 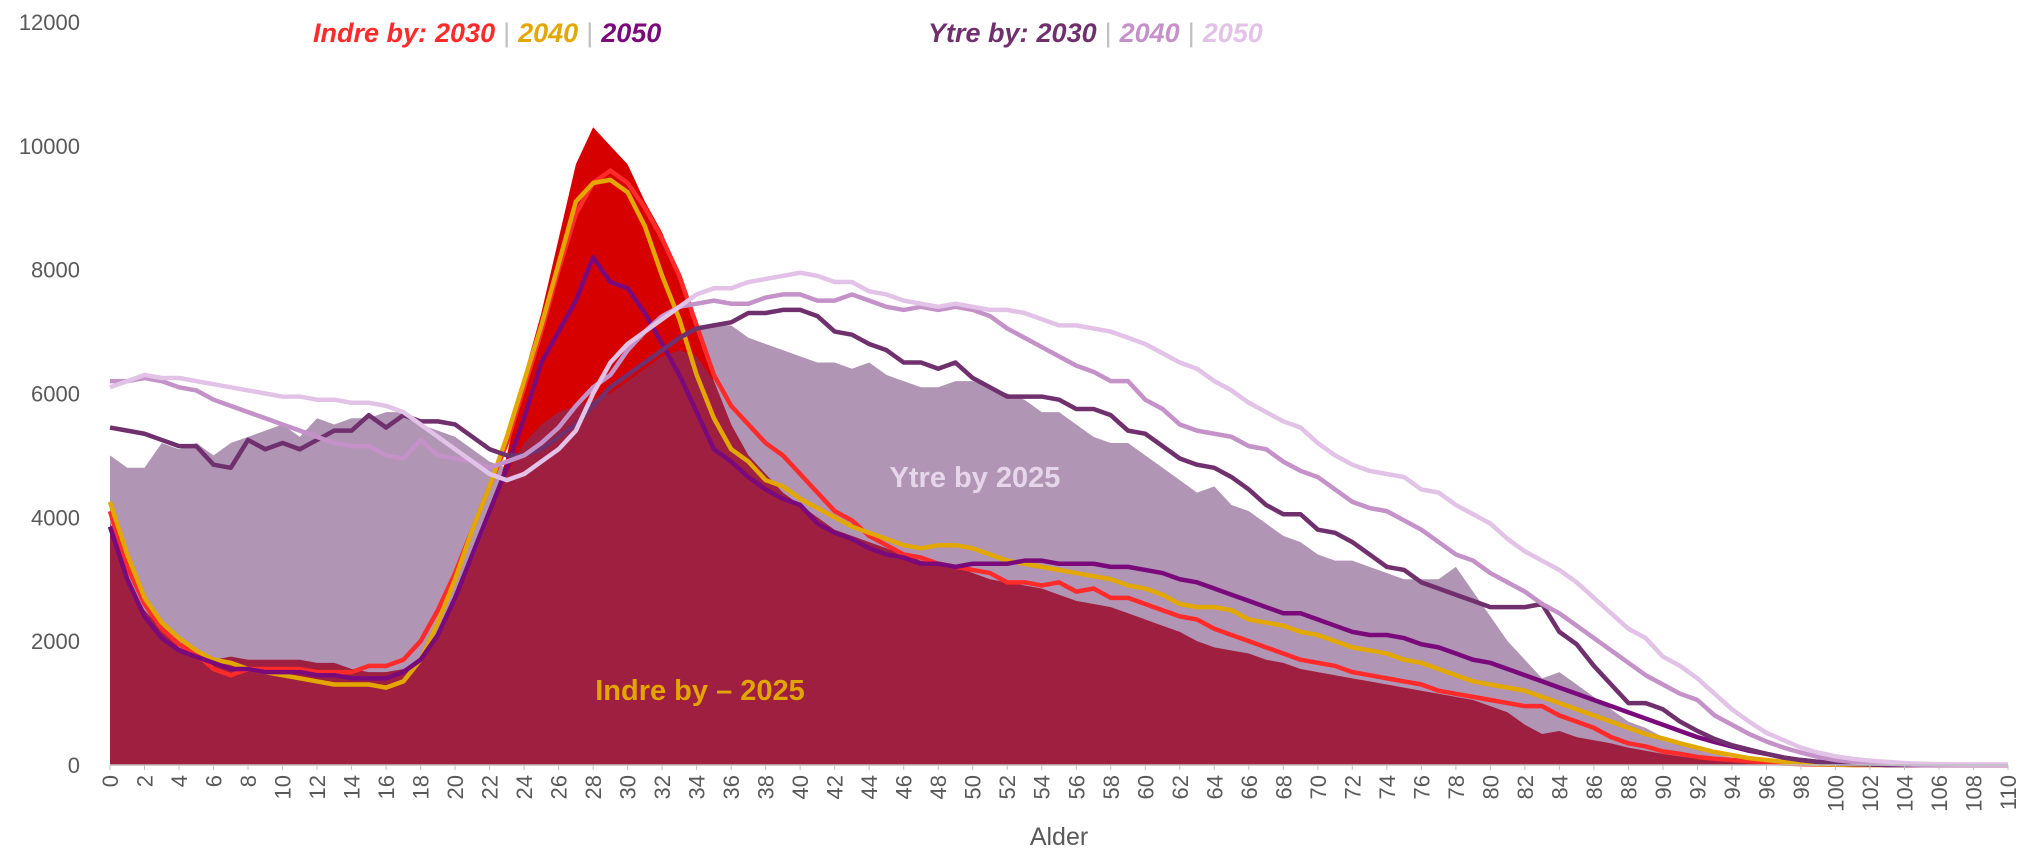 What do you see at coordinates (1042, 787) in the screenshot?
I see `x-tick-label: 54` at bounding box center [1042, 787].